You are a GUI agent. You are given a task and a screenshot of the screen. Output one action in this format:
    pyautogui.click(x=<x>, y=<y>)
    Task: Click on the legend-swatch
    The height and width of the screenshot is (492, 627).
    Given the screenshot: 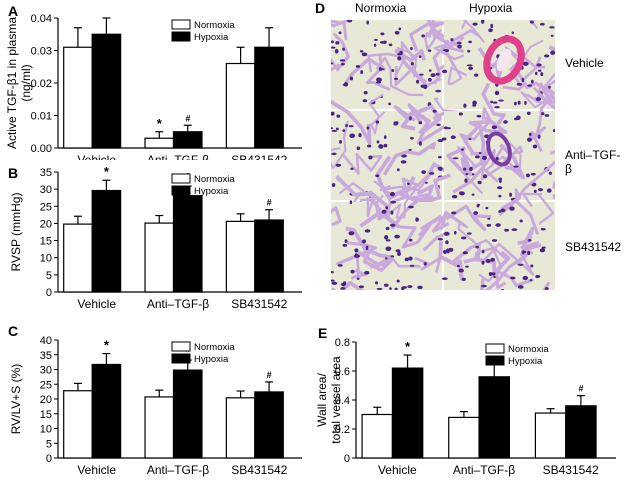 What is the action you would take?
    pyautogui.click(x=495, y=348)
    